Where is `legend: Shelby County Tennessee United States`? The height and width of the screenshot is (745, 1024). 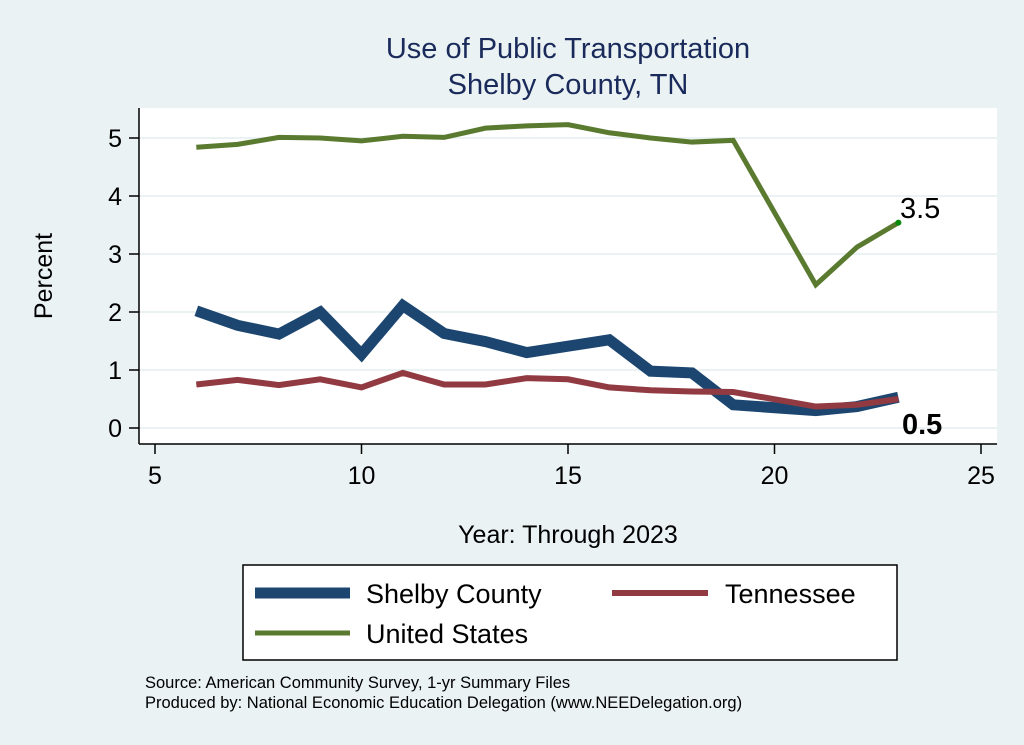 legend: Shelby County Tennessee United States is located at coordinates (570, 612).